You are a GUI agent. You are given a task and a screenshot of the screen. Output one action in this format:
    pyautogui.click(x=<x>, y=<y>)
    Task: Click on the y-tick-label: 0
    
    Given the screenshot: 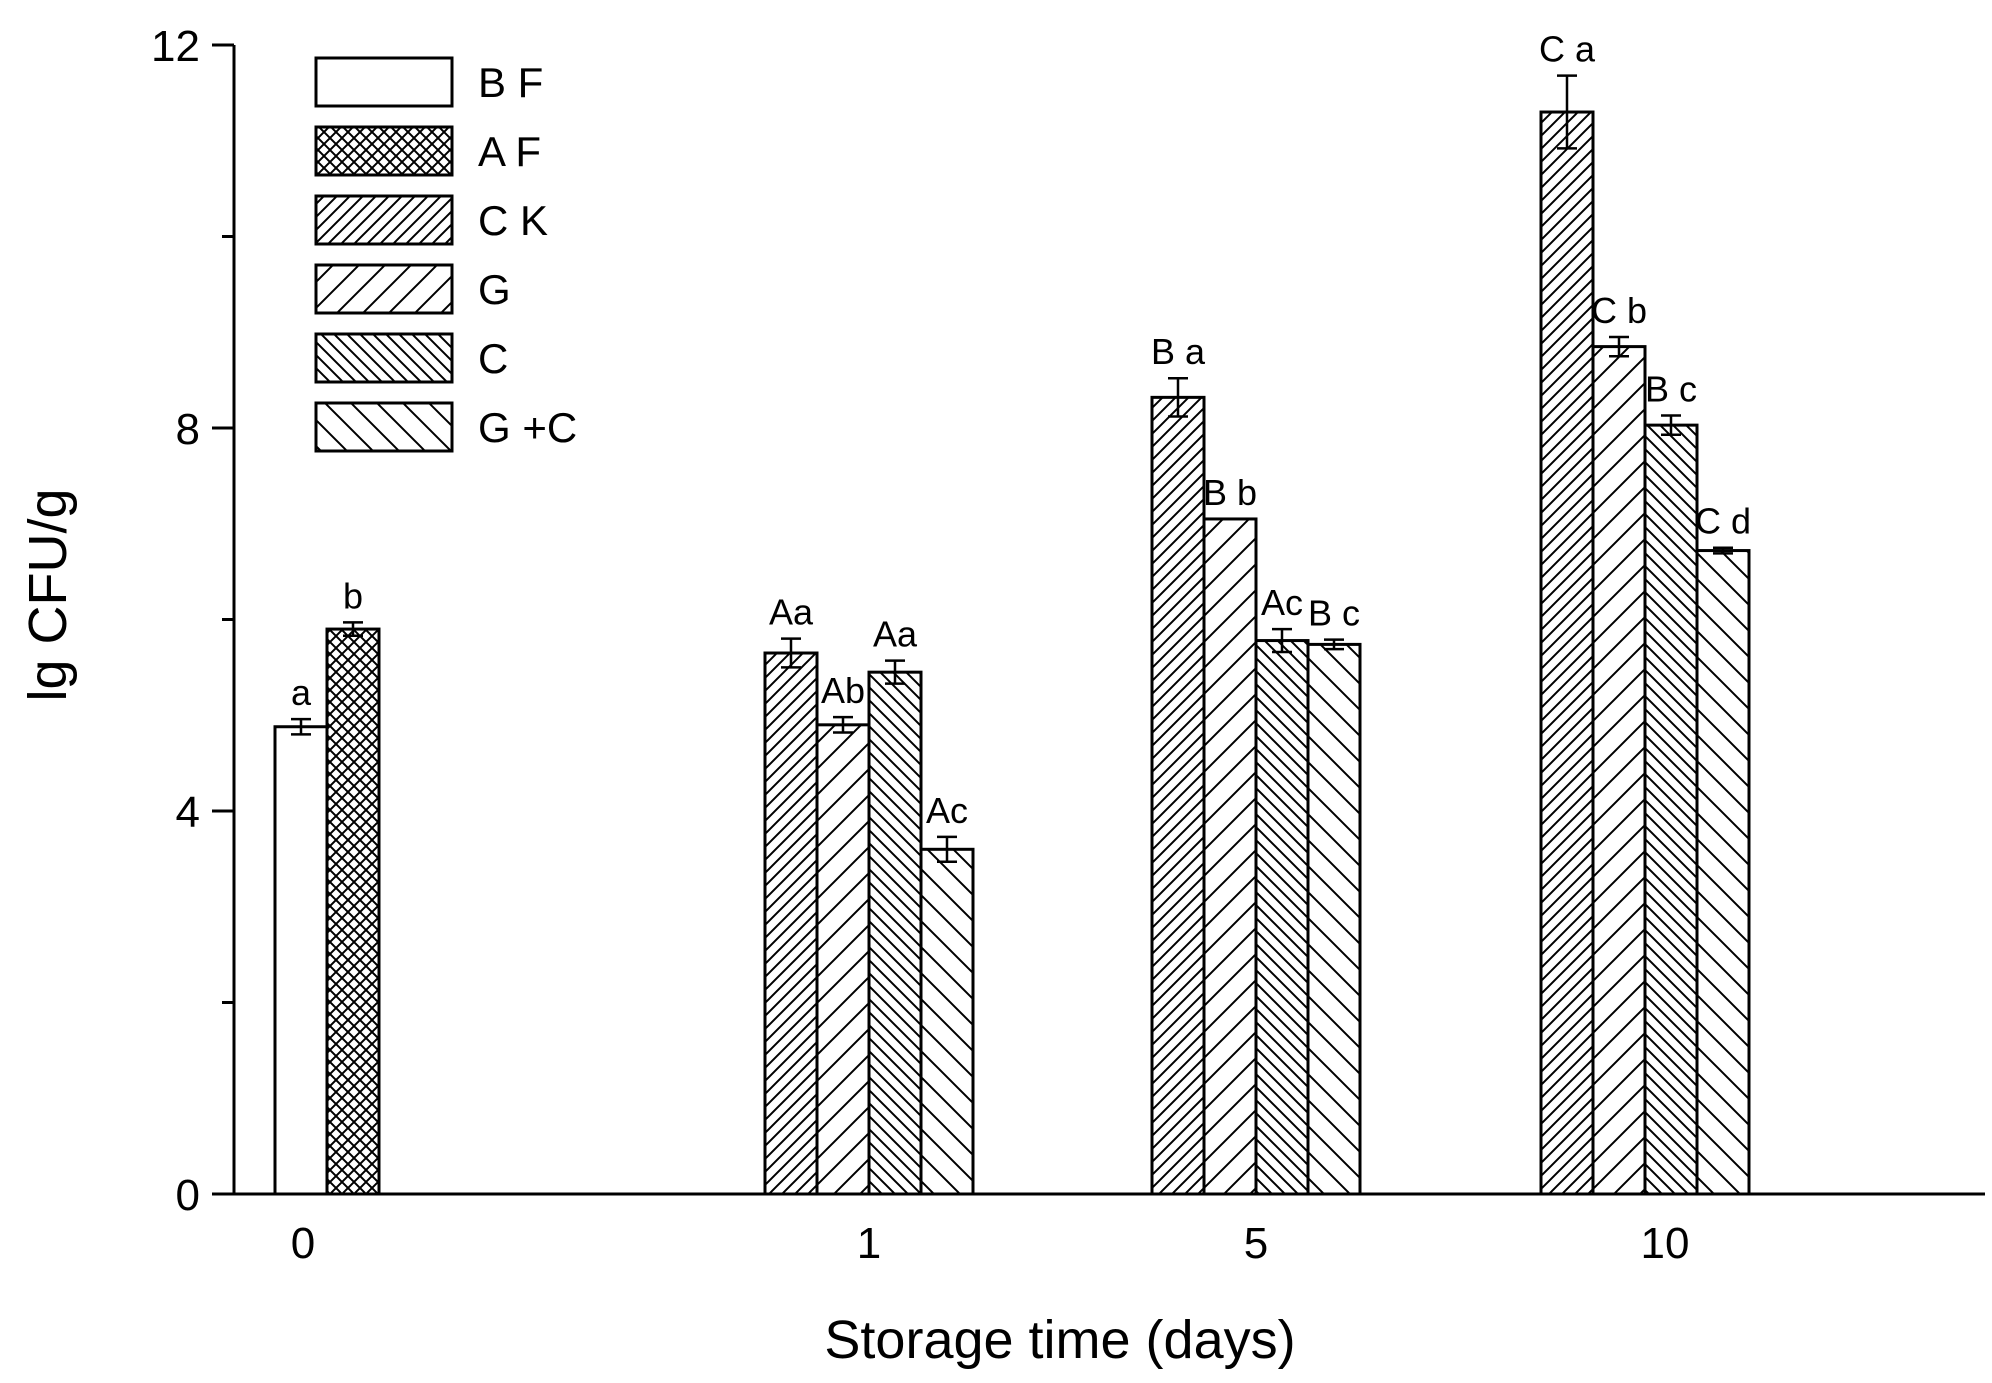 What is the action you would take?
    pyautogui.click(x=188, y=1195)
    